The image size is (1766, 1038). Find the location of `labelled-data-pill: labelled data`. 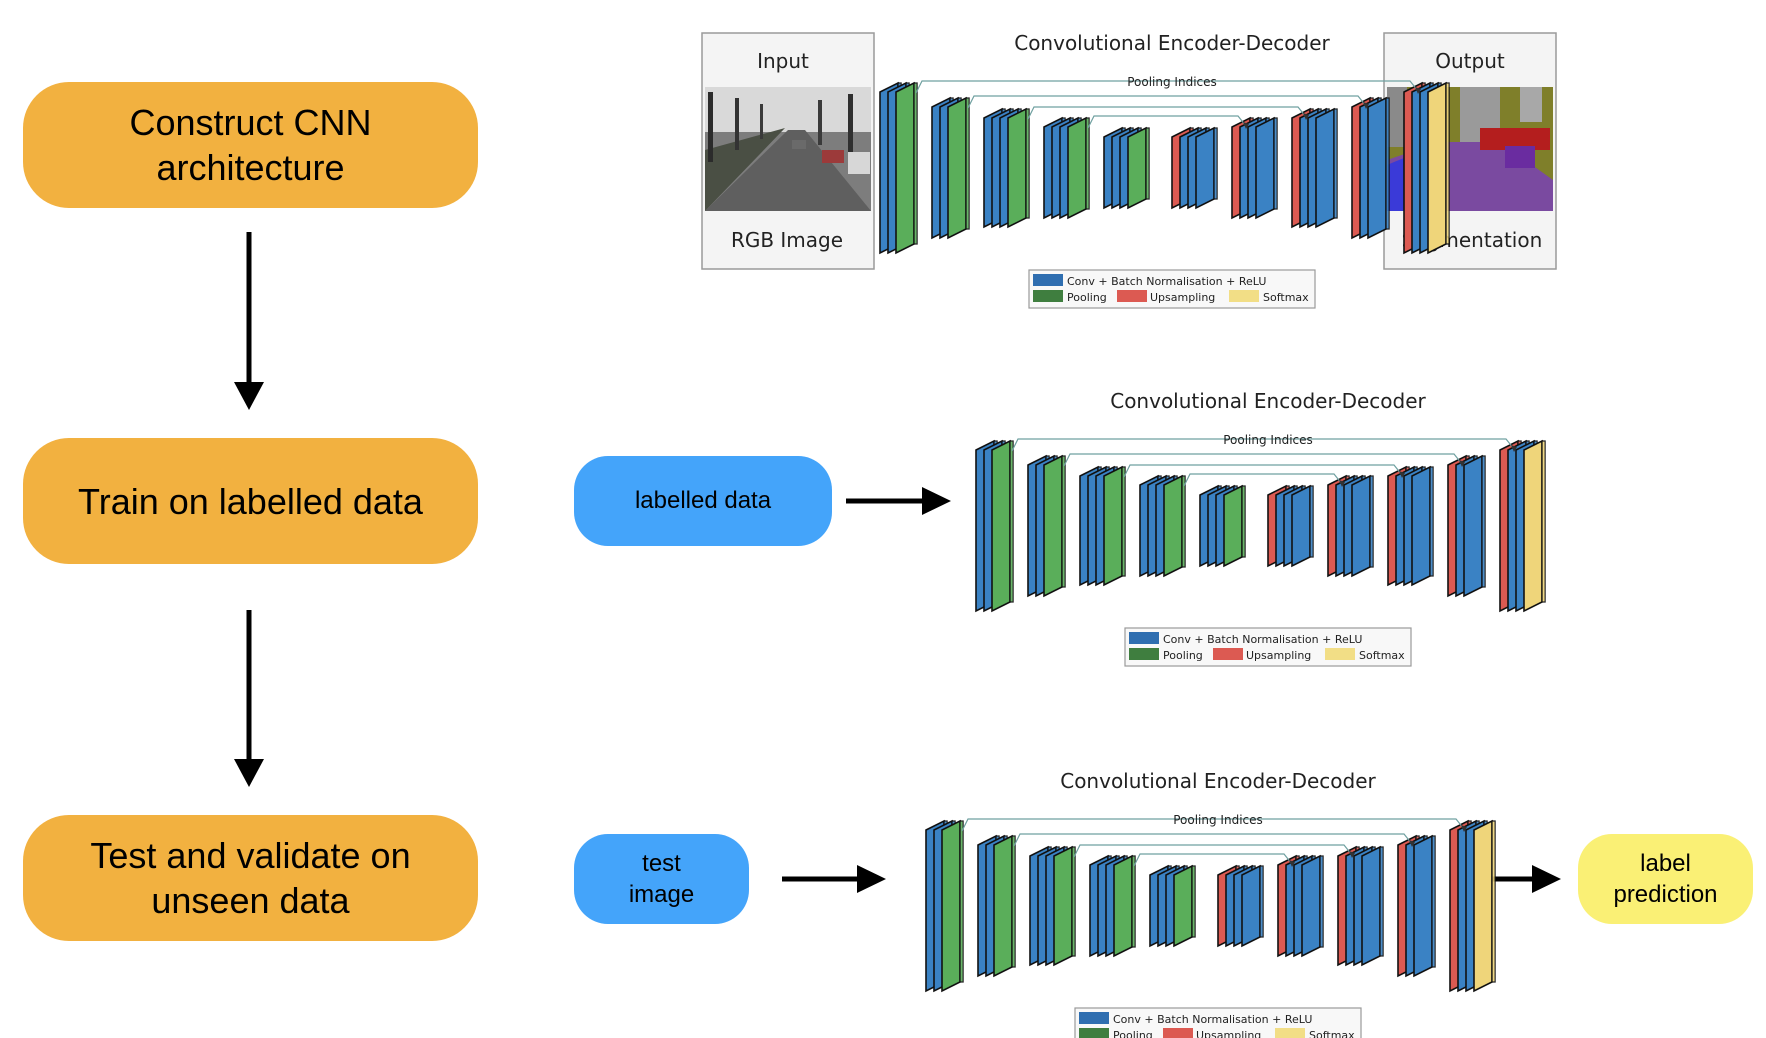

labelled-data-pill: labelled data is located at coordinates (703, 501).